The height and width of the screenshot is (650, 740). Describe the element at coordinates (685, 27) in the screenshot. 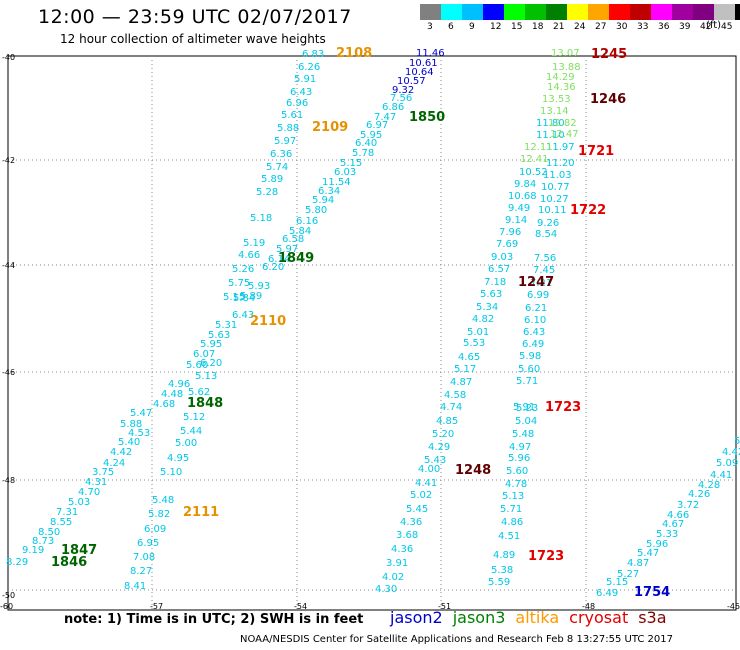

I see `scale-tick-label: 39` at that location.